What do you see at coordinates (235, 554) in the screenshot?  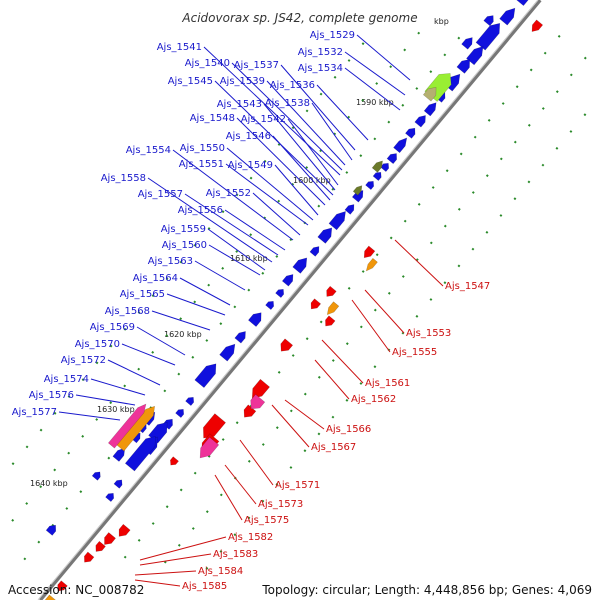 I see `reverse-gene-label: Ajs_1583` at bounding box center [235, 554].